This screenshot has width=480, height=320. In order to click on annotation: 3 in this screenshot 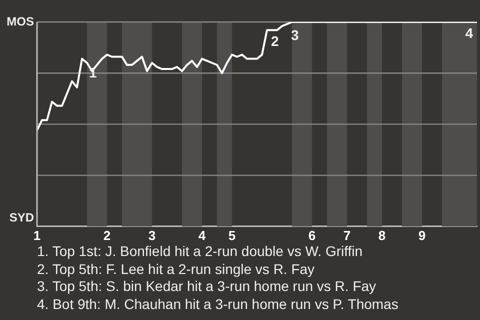, I will do `click(295, 34)`.